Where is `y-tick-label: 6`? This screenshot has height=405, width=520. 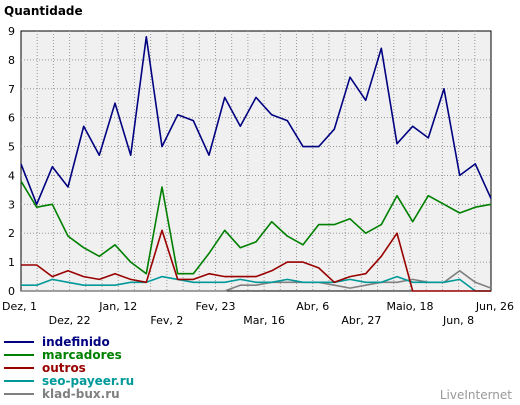
y-tick-label: 6 is located at coordinates (11, 118).